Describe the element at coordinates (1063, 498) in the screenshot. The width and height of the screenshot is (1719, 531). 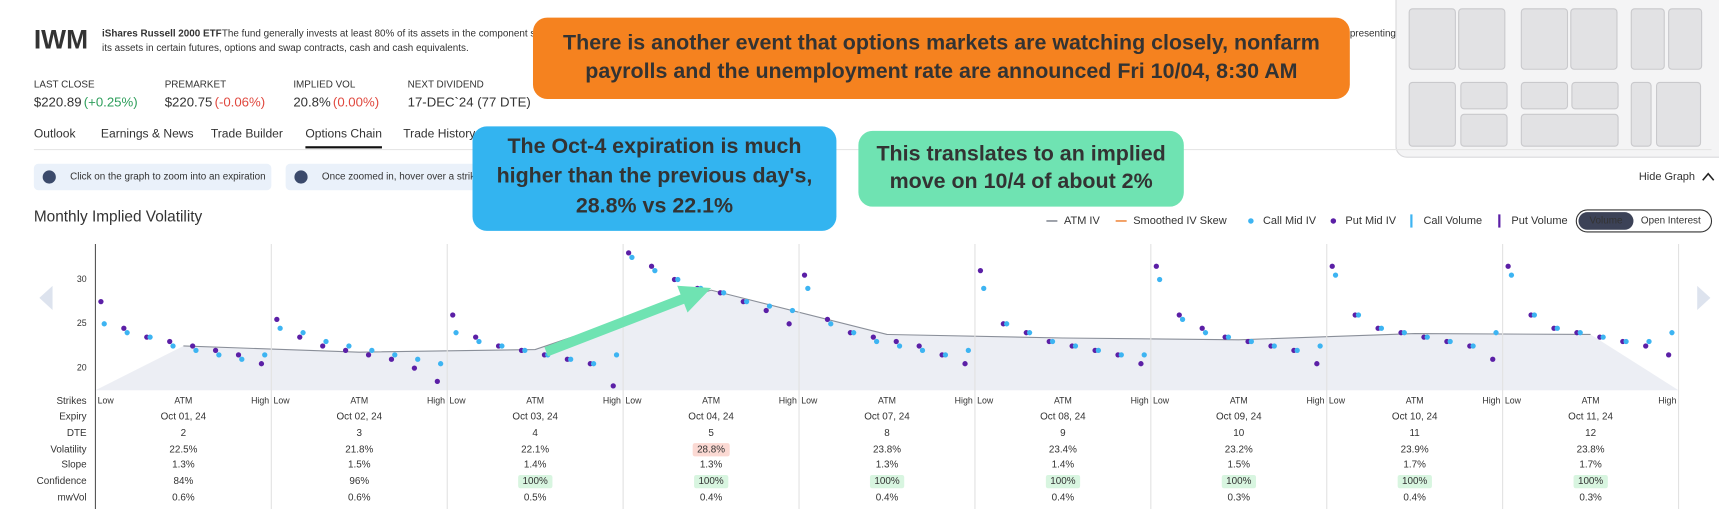
I see `mwvol: 0.4%` at that location.